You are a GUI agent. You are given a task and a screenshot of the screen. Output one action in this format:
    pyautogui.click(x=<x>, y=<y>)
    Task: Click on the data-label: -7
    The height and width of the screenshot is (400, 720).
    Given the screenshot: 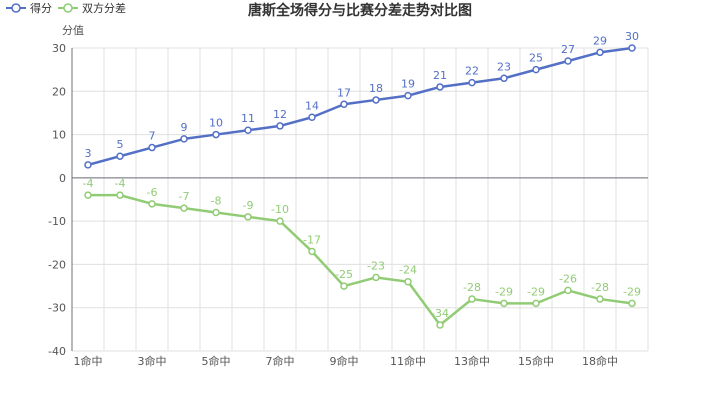 What is the action you would take?
    pyautogui.click(x=184, y=196)
    